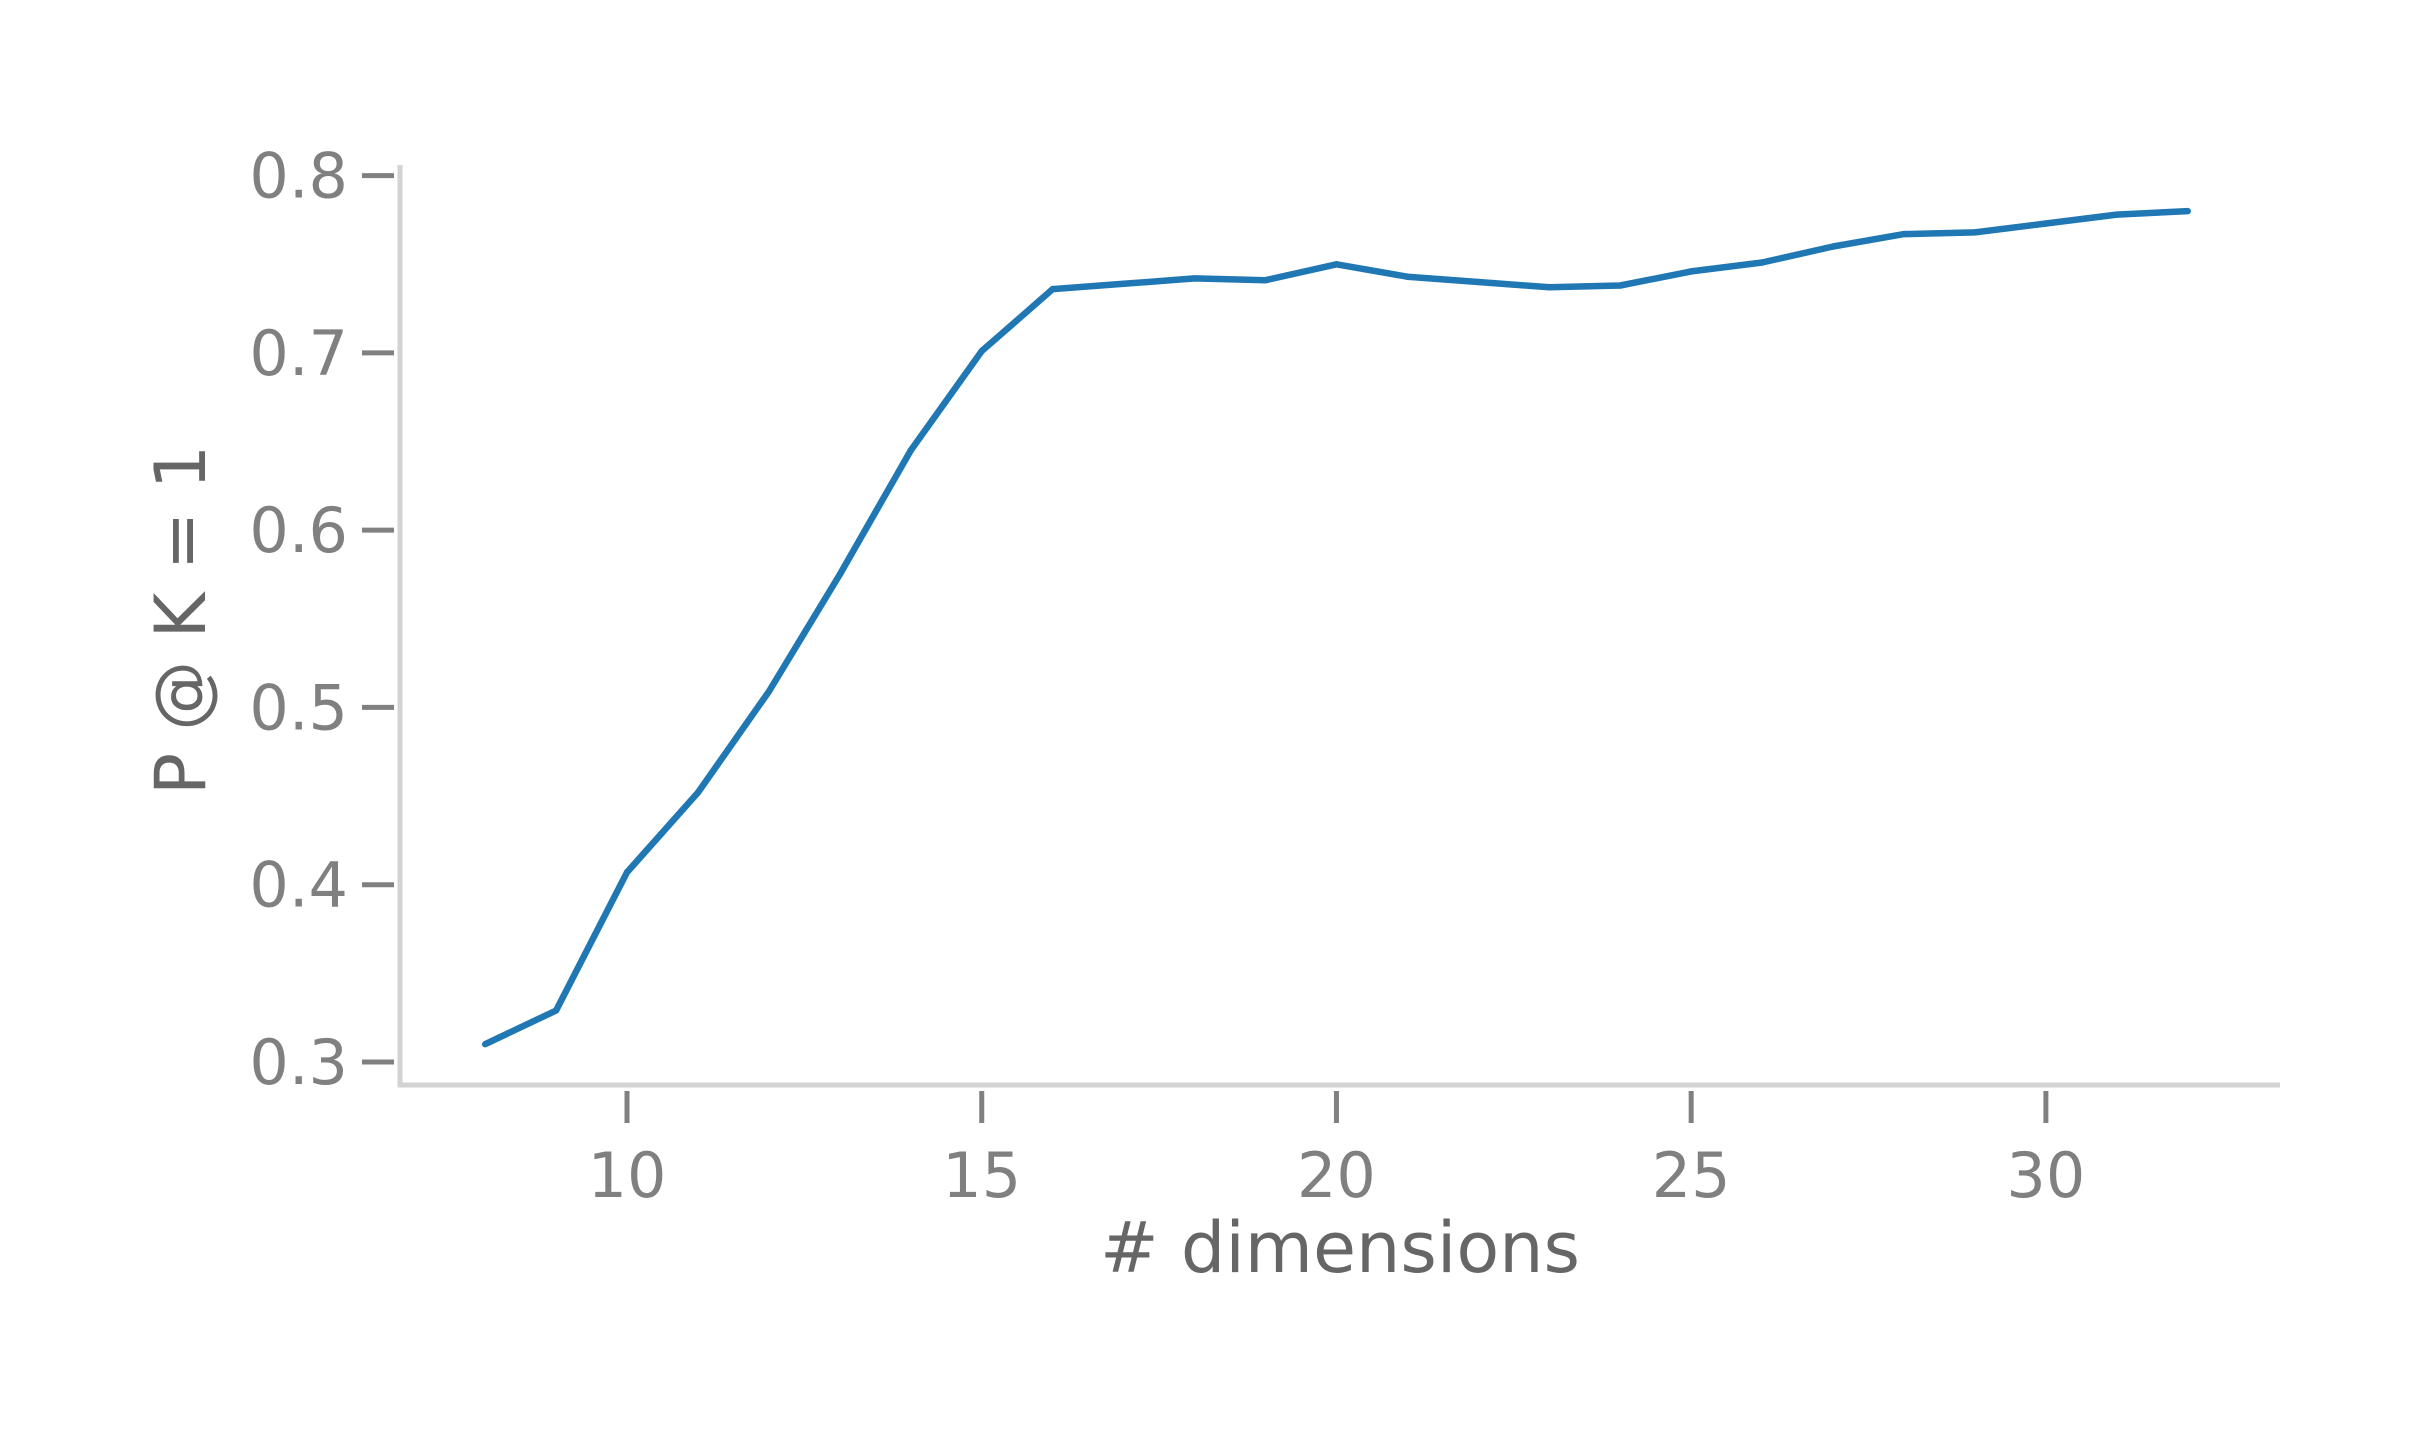 The height and width of the screenshot is (1434, 2411). What do you see at coordinates (1336, 1175) in the screenshot?
I see `x-tick-label: 20` at bounding box center [1336, 1175].